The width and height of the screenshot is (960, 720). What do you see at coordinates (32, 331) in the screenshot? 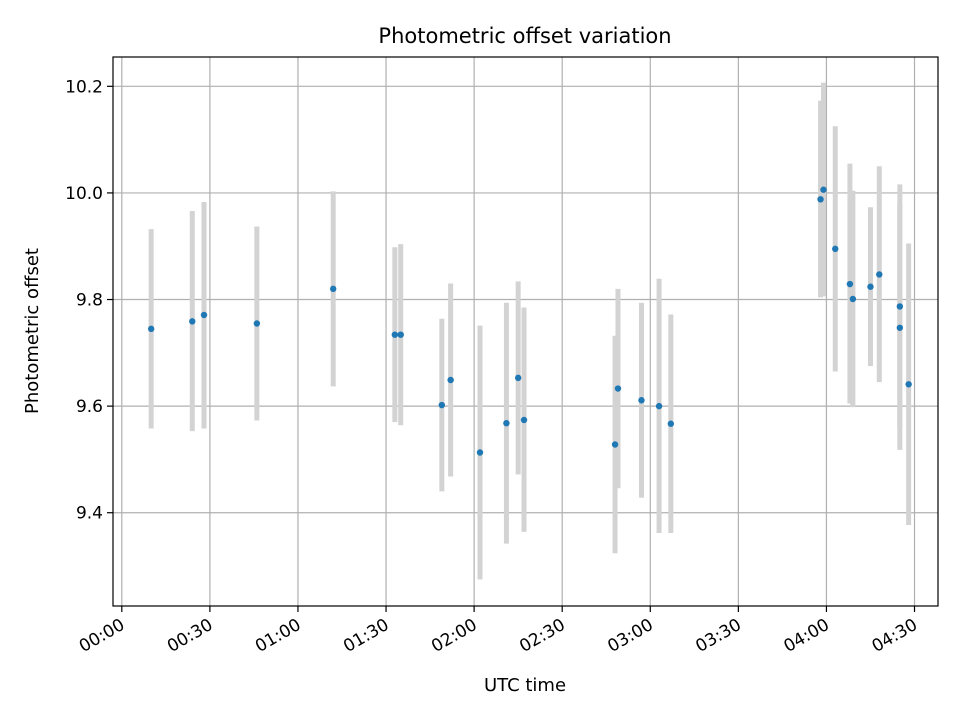
I see `y-axis-label: Photometric offset` at bounding box center [32, 331].